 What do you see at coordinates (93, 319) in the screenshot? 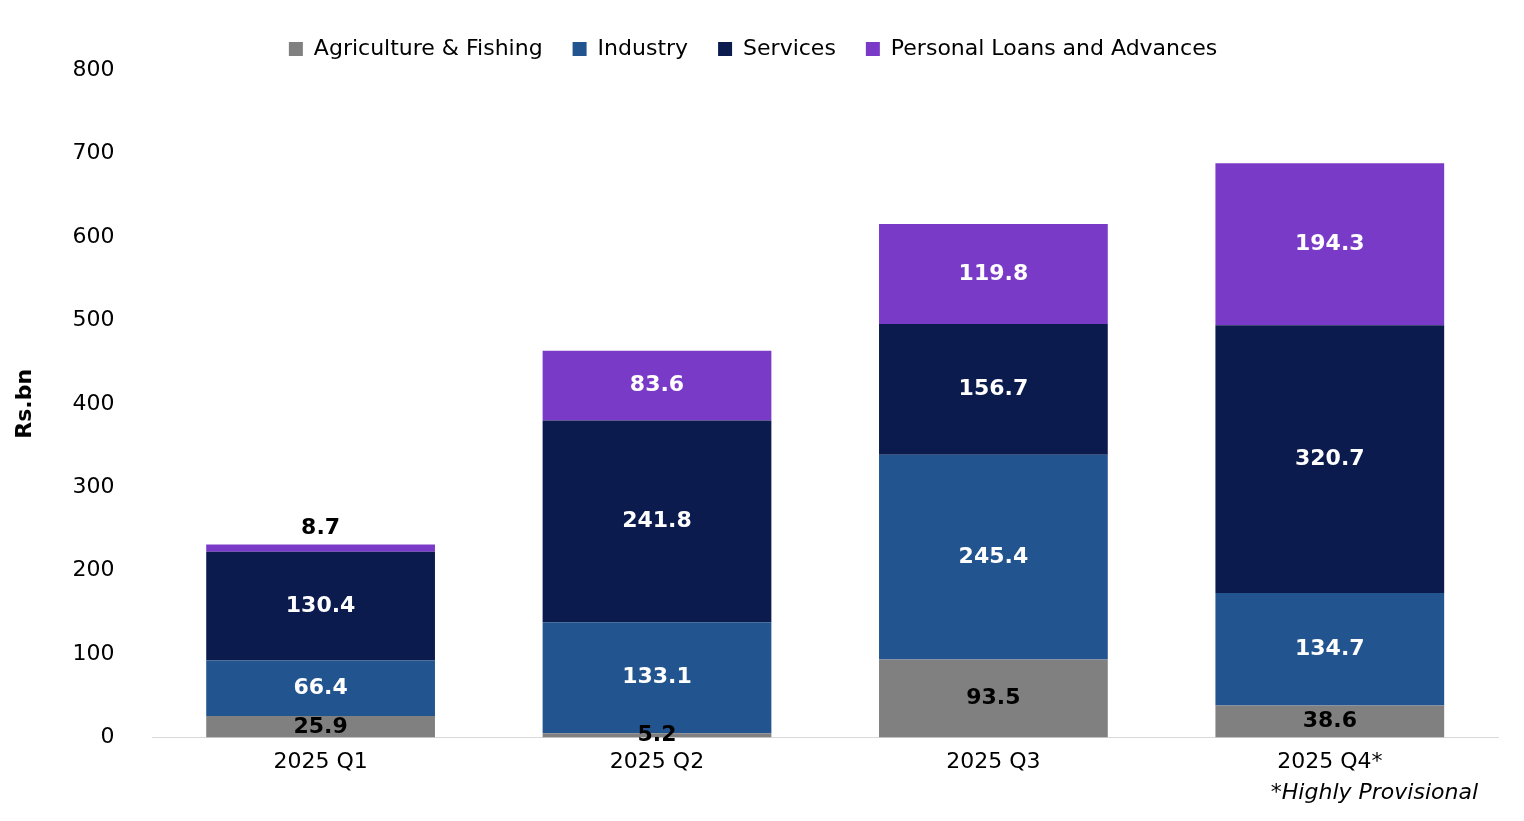
I see `y-tick-label: 500` at bounding box center [93, 319].